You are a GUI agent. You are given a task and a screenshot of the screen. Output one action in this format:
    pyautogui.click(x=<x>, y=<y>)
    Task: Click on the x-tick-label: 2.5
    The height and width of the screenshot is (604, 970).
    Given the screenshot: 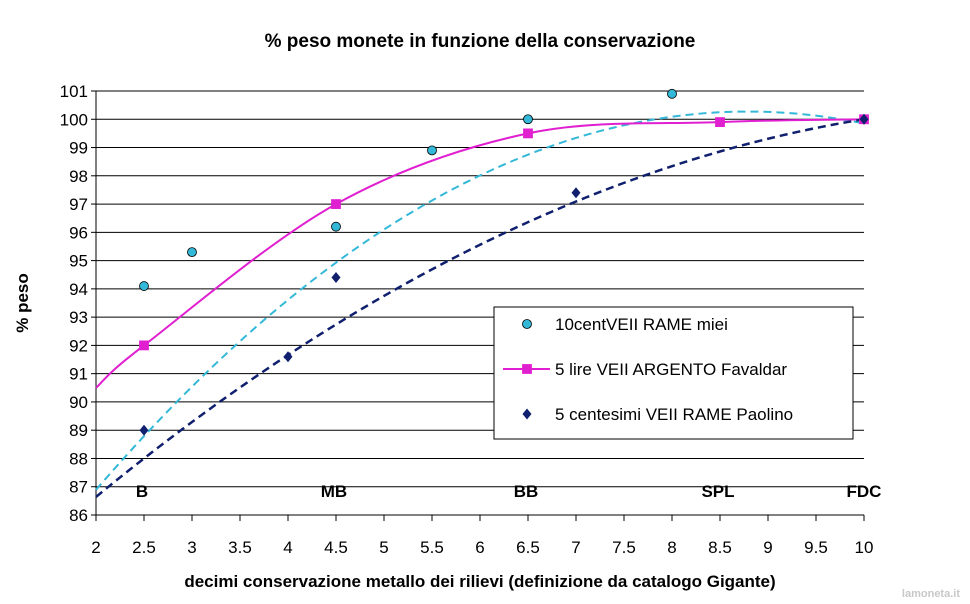 What is the action you would take?
    pyautogui.click(x=144, y=547)
    